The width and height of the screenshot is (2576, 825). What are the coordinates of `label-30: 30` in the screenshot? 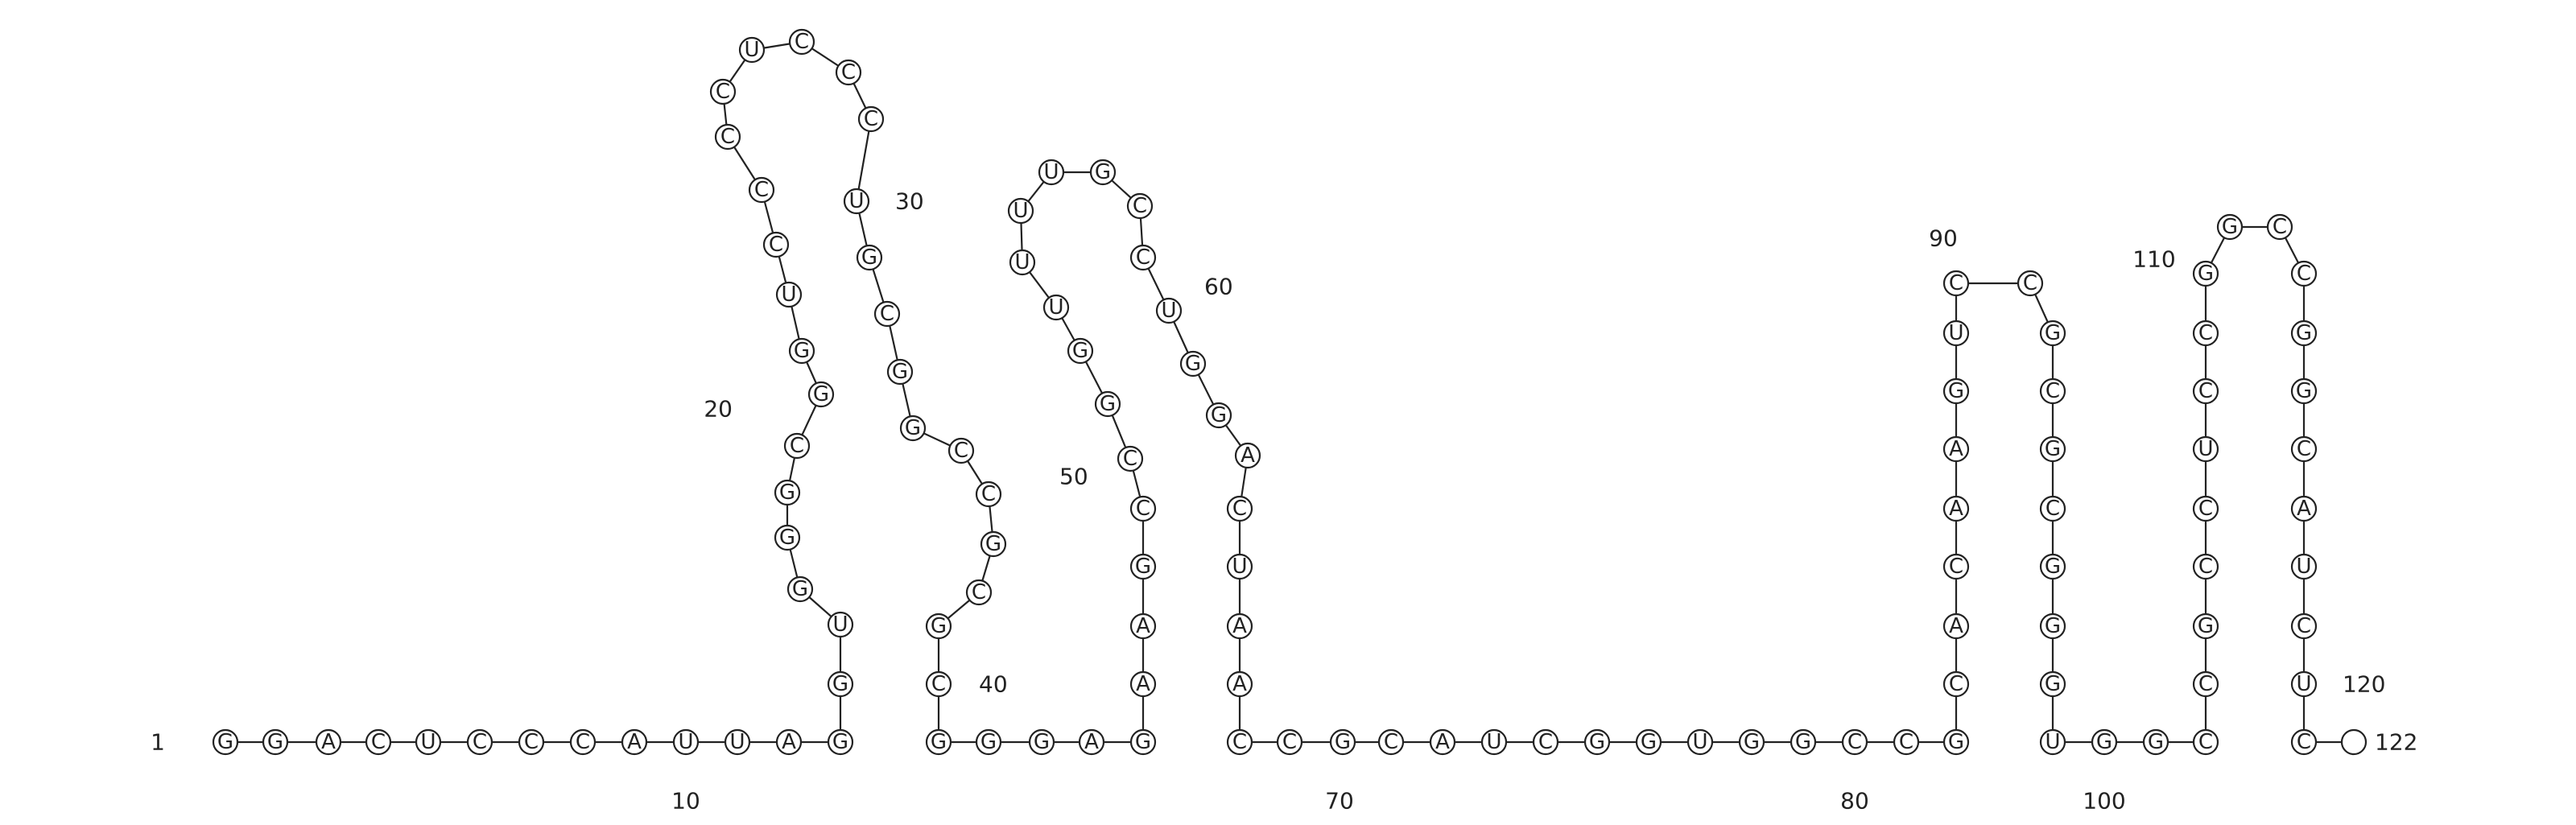 It's located at (909, 201).